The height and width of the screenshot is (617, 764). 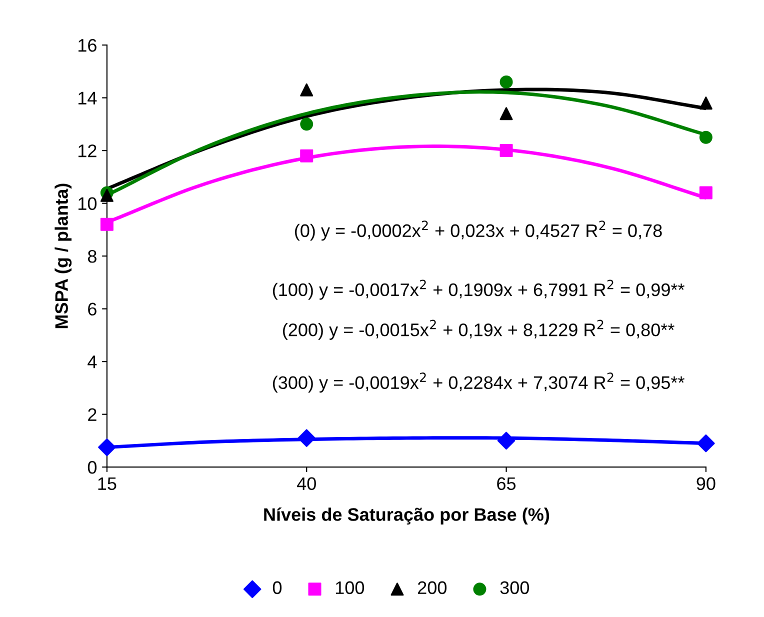 What do you see at coordinates (350, 587) in the screenshot?
I see `legend-label: 100` at bounding box center [350, 587].